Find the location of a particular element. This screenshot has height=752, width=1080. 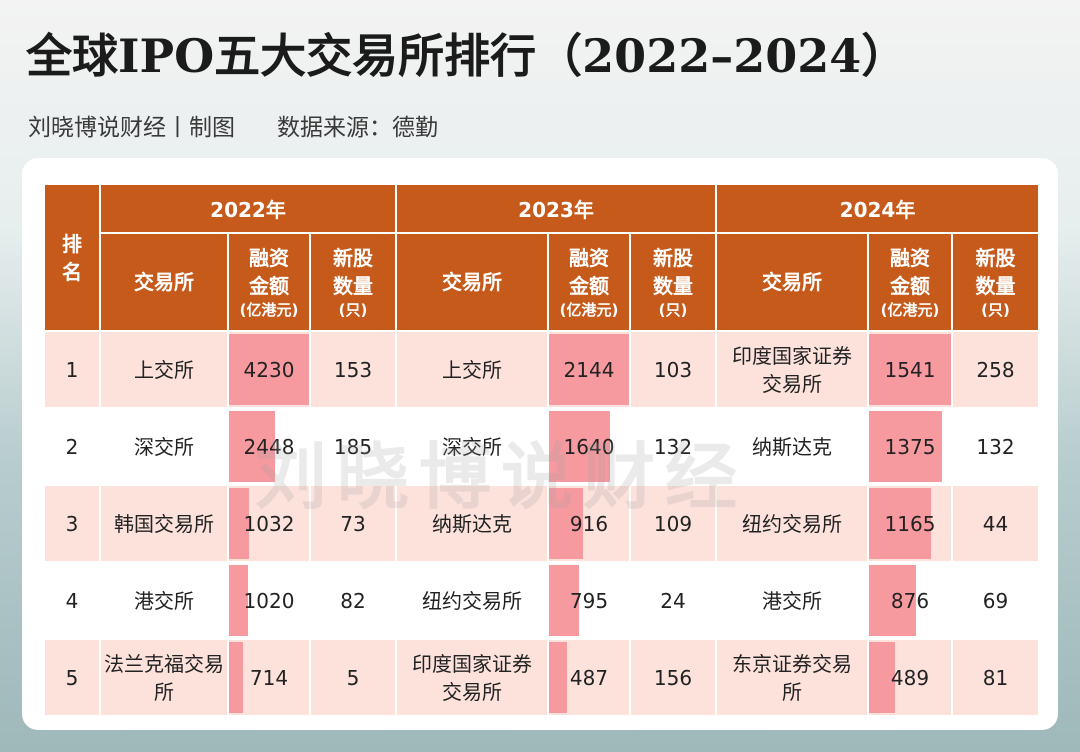

count-cell: 73 is located at coordinates (353, 523).